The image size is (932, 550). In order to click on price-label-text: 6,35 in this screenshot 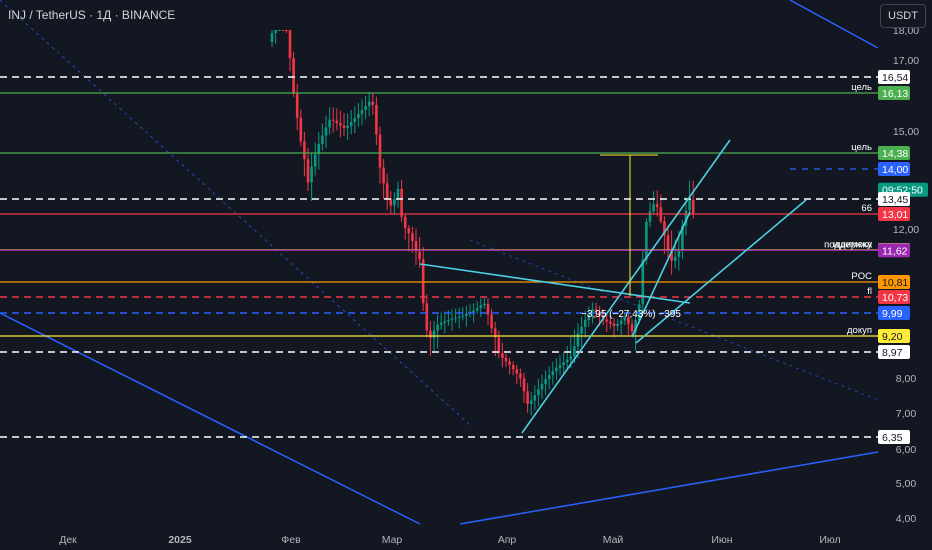, I will do `click(892, 438)`.